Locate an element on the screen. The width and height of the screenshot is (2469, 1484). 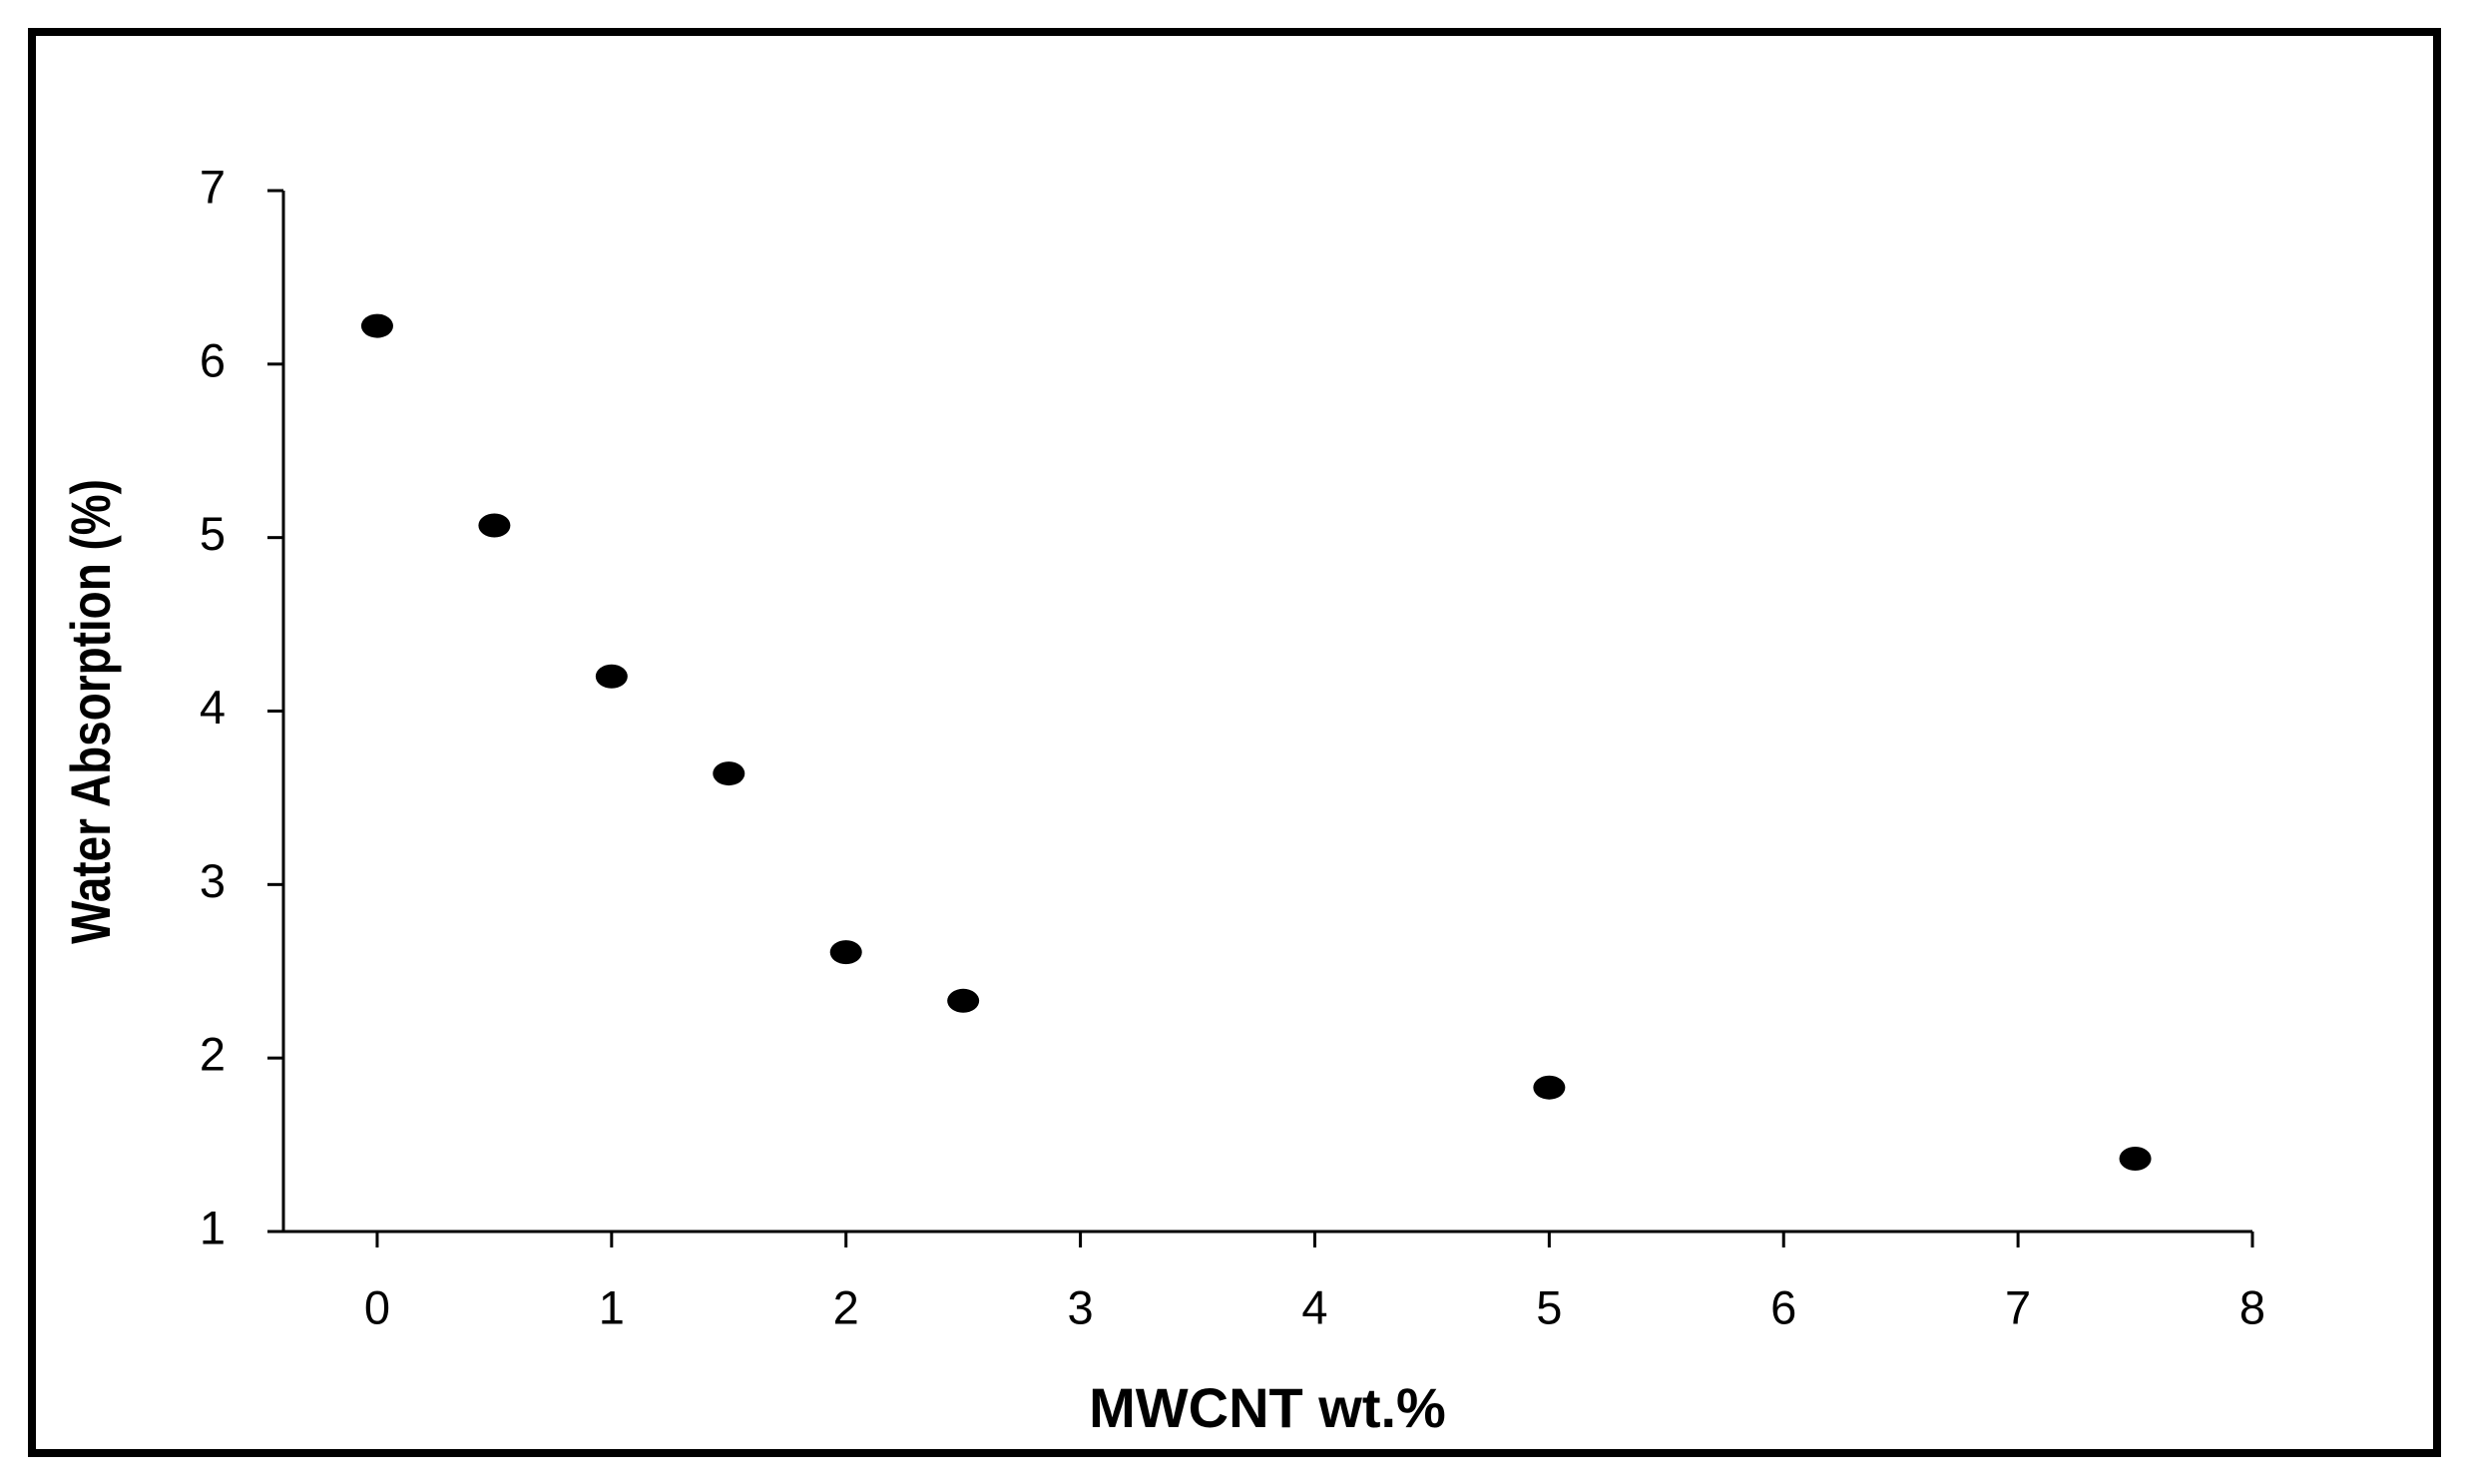
y-tick-label: 1 is located at coordinates (213, 1227).